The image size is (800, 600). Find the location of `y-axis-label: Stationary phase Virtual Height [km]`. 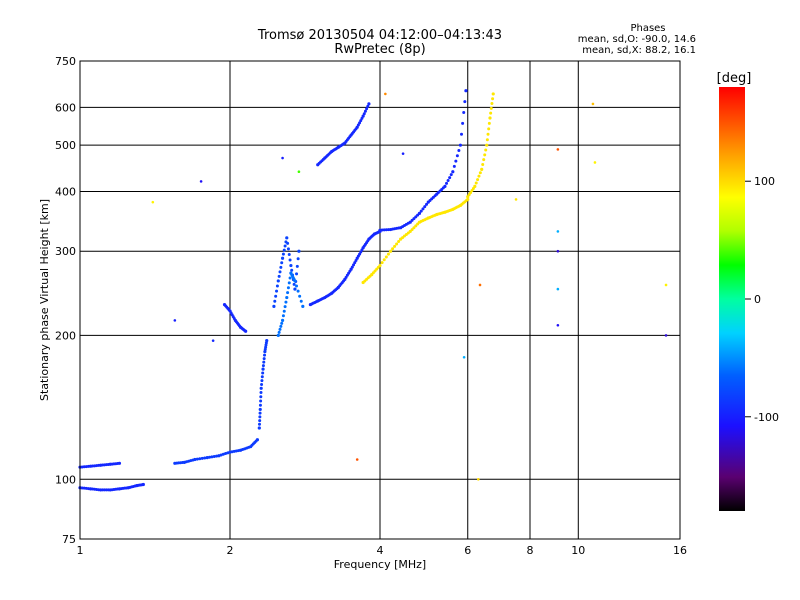

y-axis-label: Stationary phase Virtual Height [km] is located at coordinates (44, 300).